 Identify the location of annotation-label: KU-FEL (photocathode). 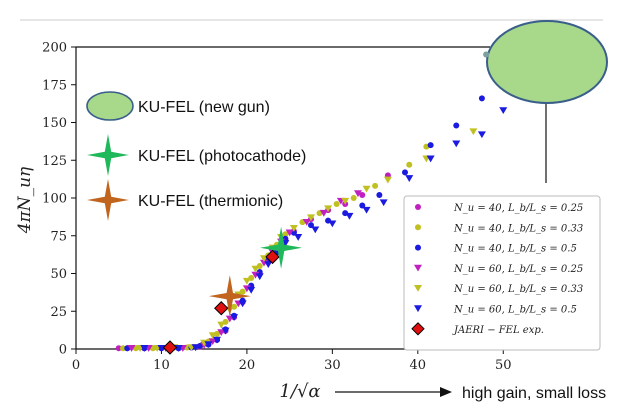
(222, 156).